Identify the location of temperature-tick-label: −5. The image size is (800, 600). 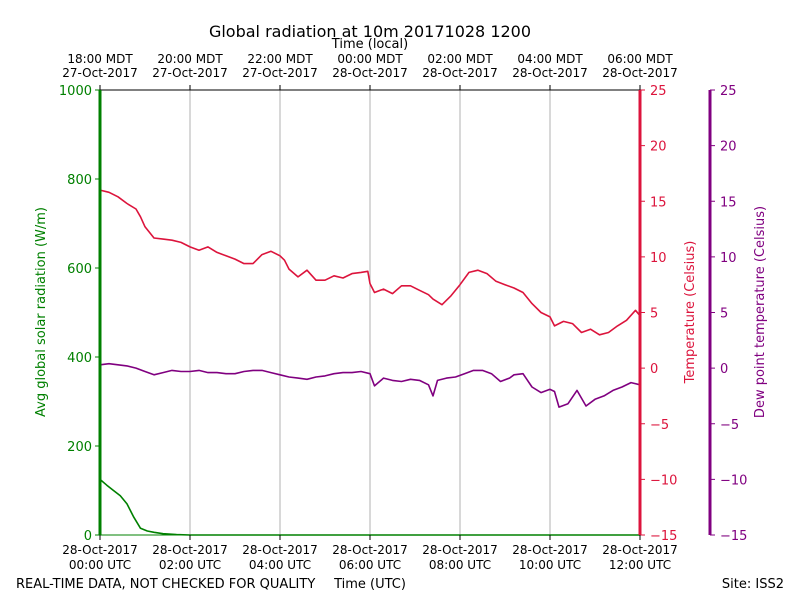
(659, 425).